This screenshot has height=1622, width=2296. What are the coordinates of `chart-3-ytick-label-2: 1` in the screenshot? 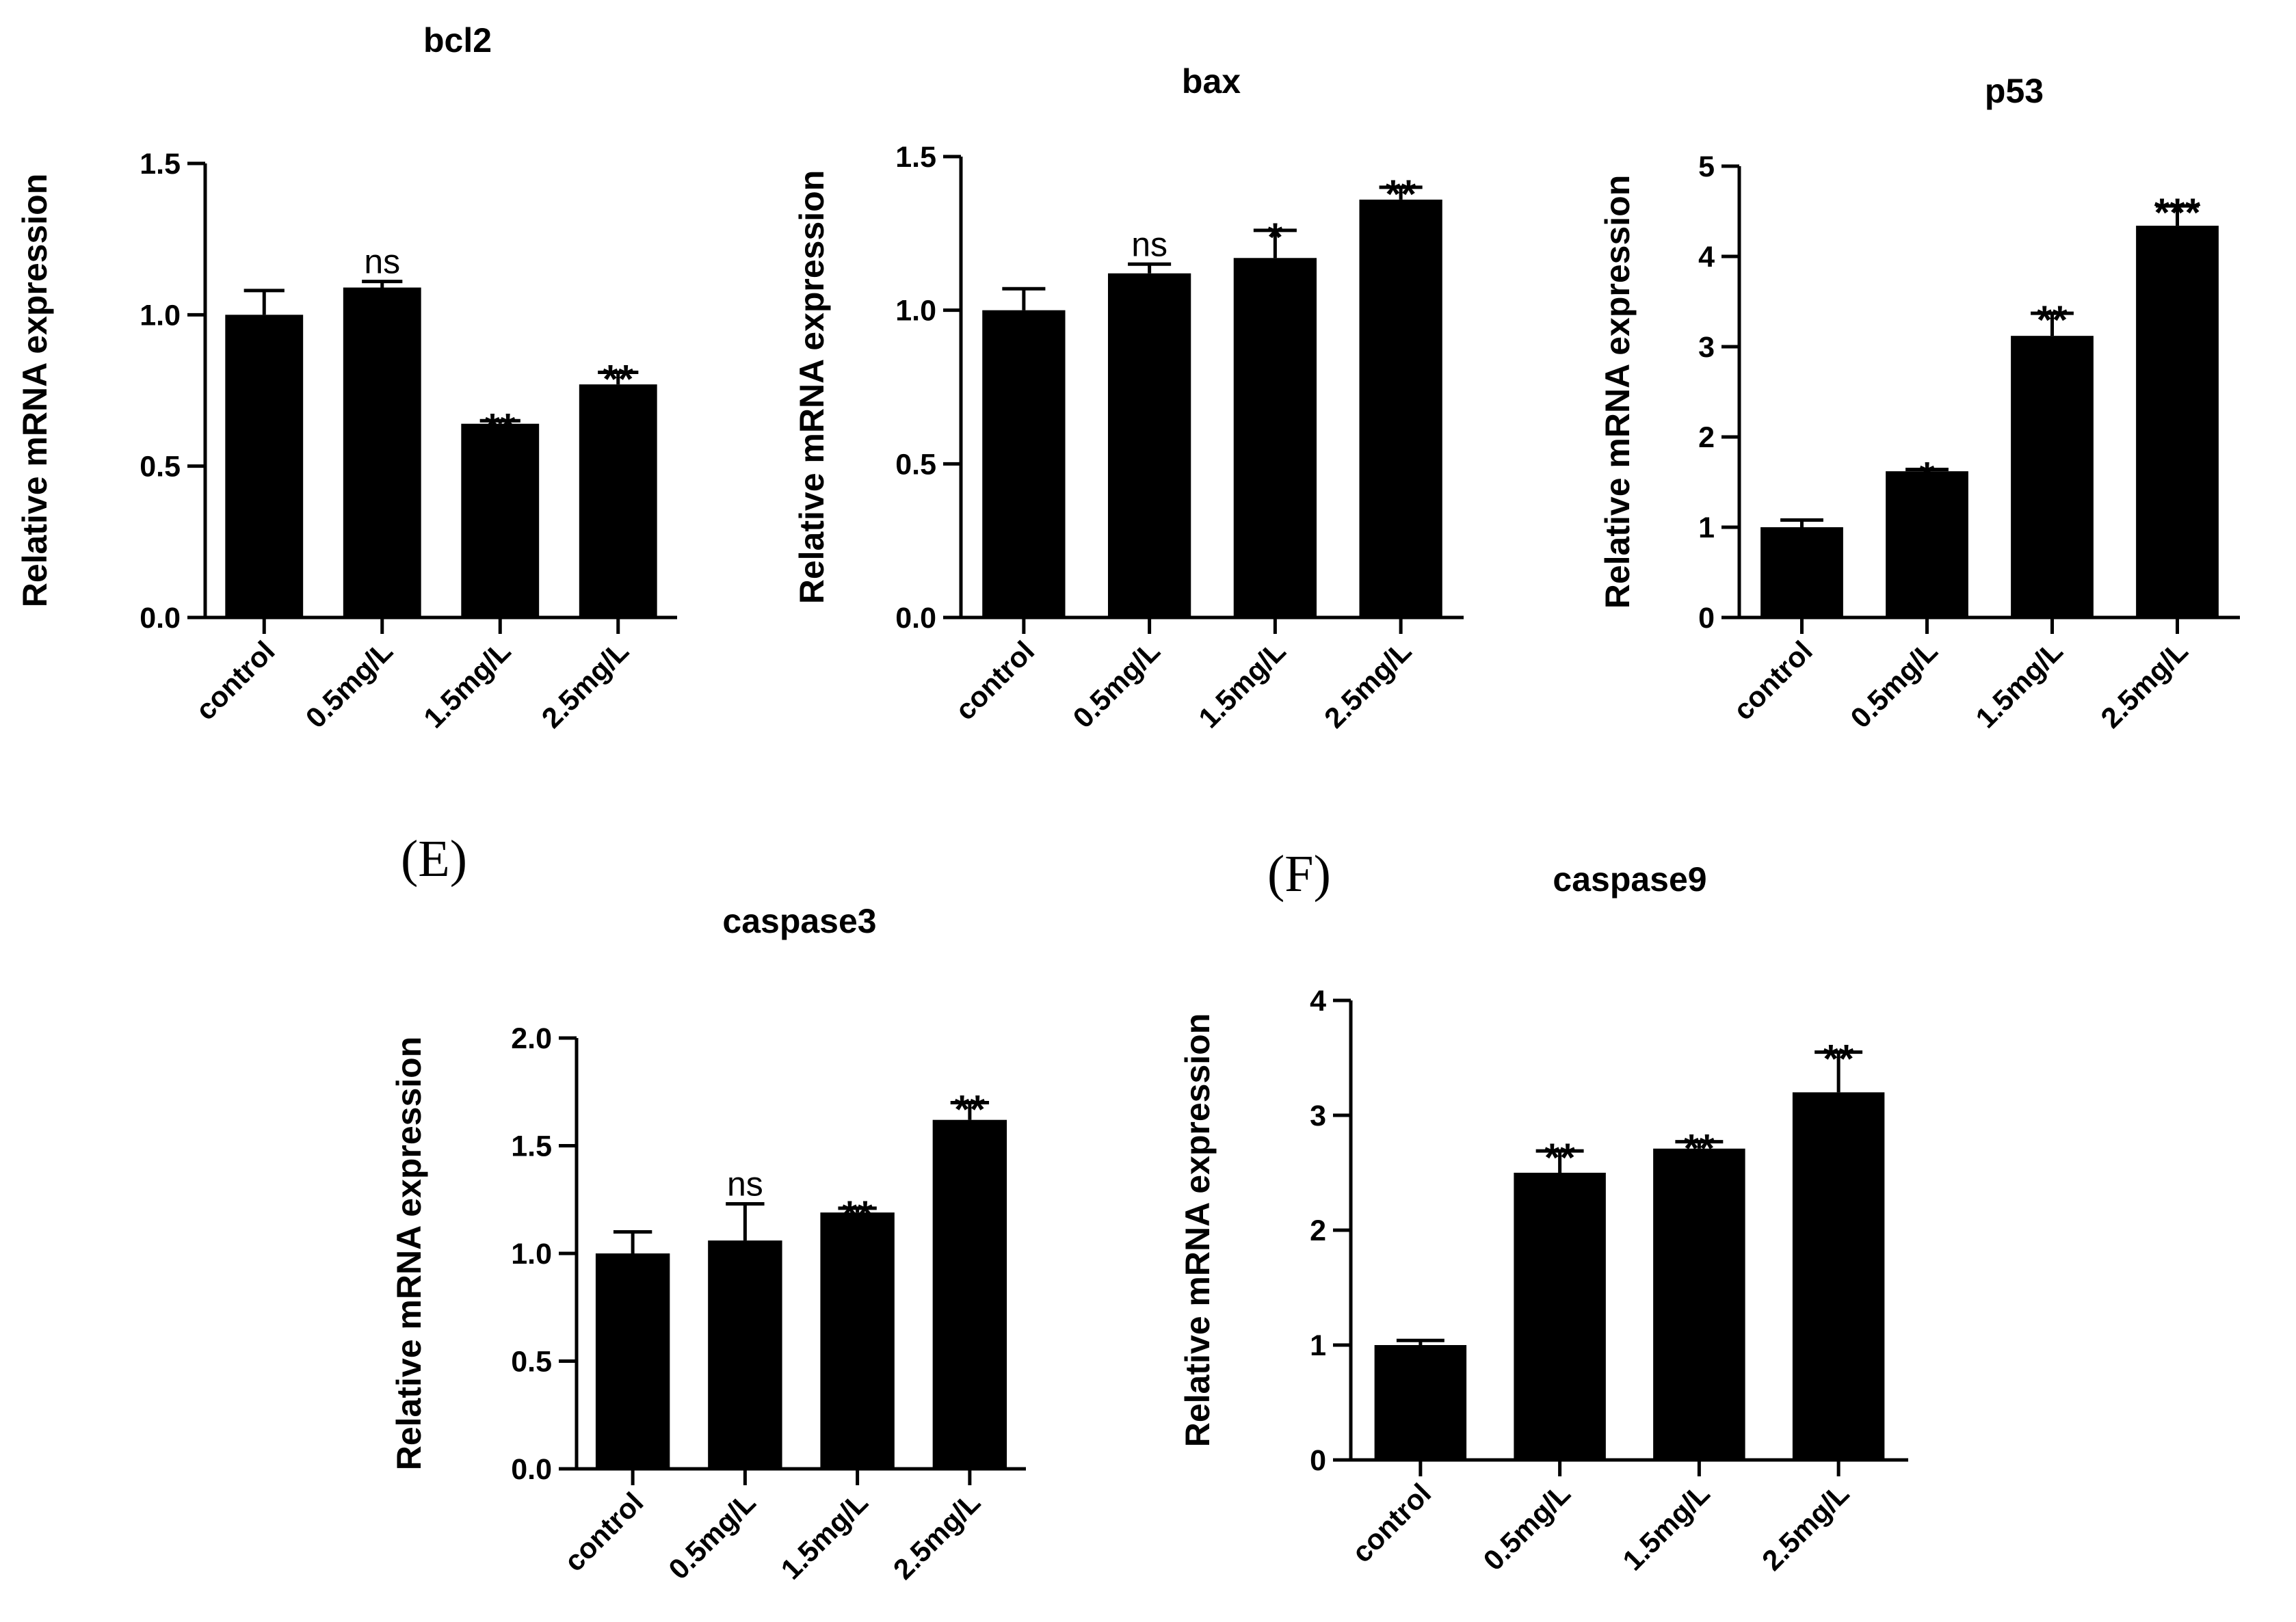 It's located at (1706, 527).